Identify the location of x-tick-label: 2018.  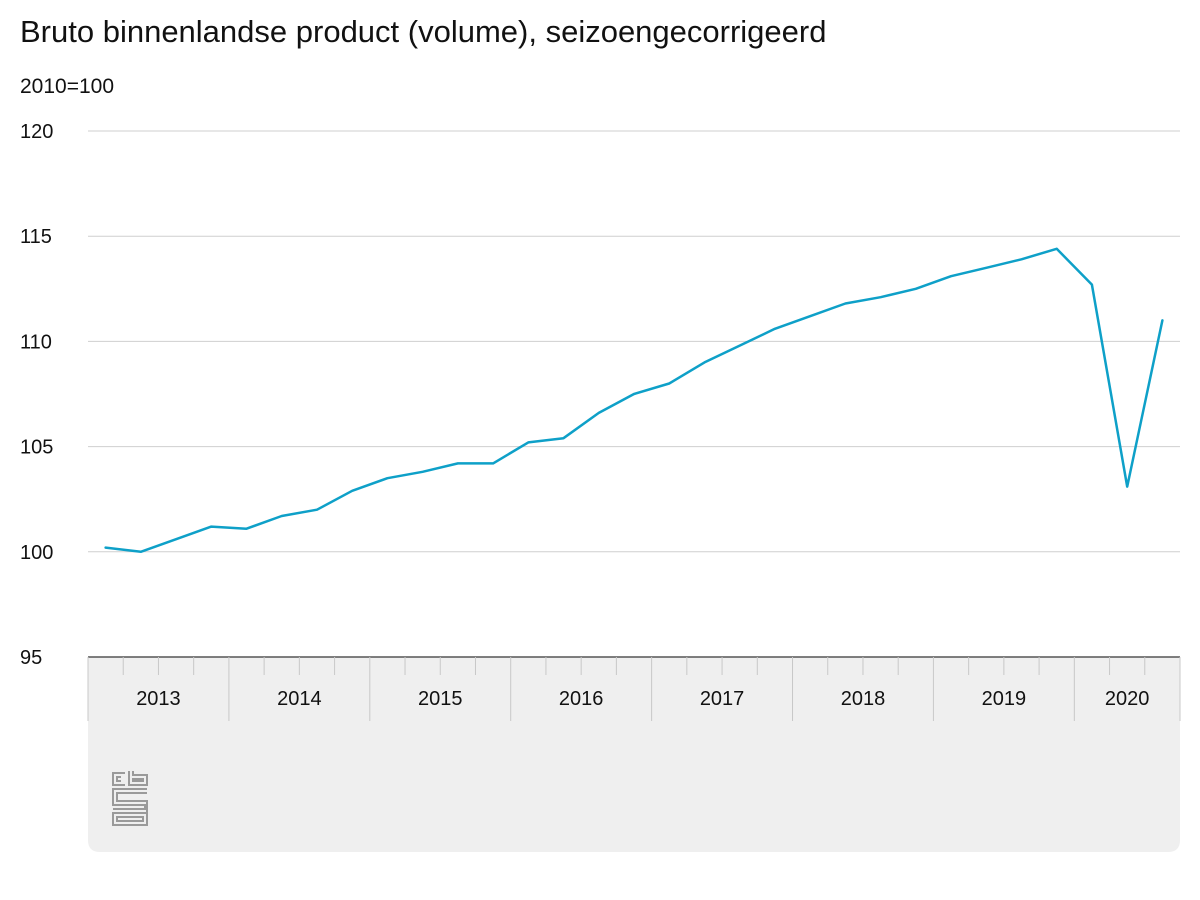
(863, 699).